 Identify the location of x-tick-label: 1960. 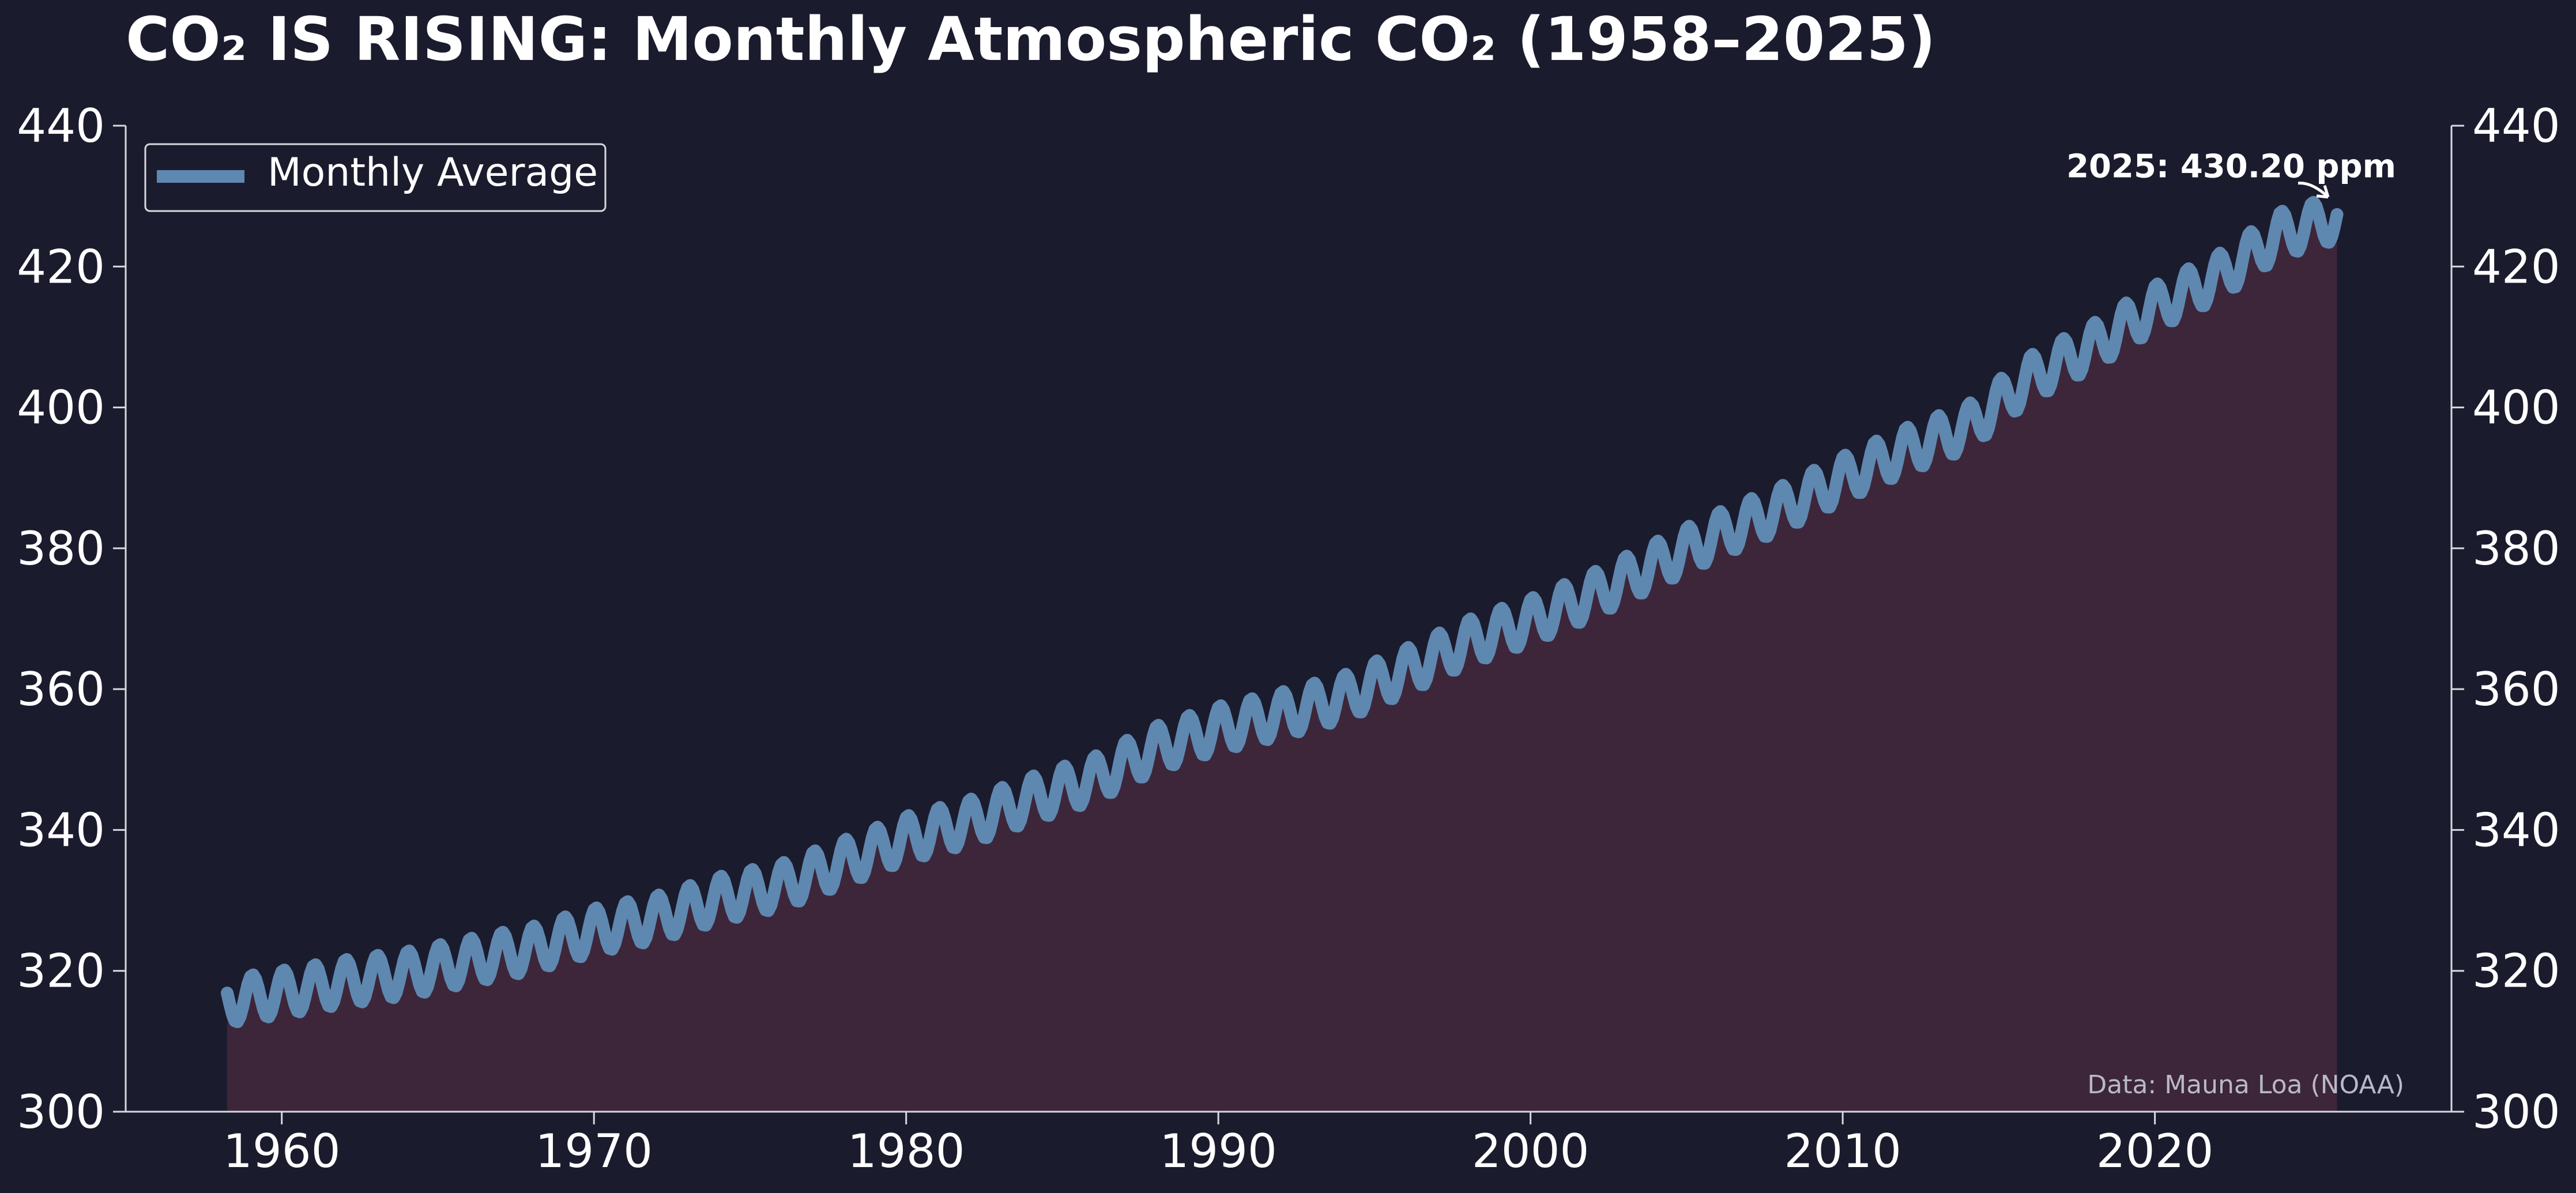
(282, 1151).